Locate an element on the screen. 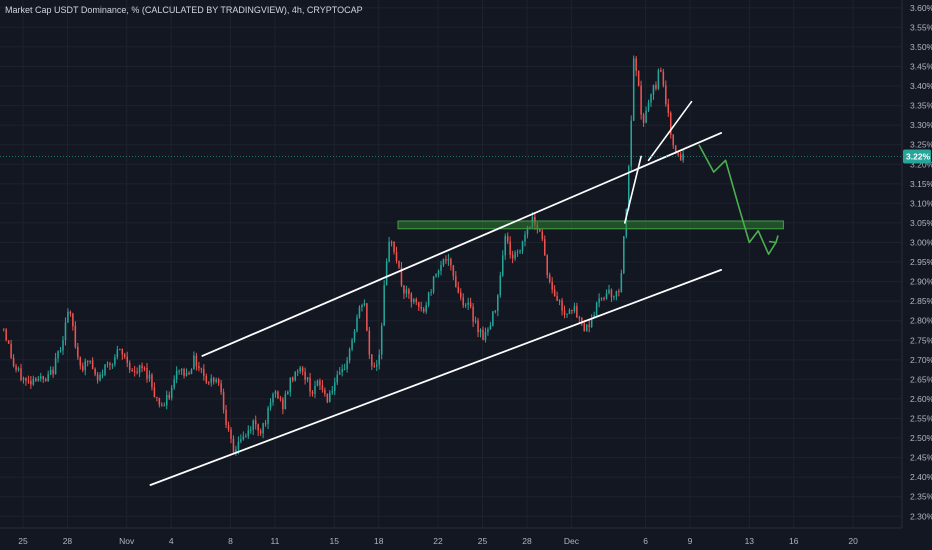  last-price-badge is located at coordinates (917, 156).